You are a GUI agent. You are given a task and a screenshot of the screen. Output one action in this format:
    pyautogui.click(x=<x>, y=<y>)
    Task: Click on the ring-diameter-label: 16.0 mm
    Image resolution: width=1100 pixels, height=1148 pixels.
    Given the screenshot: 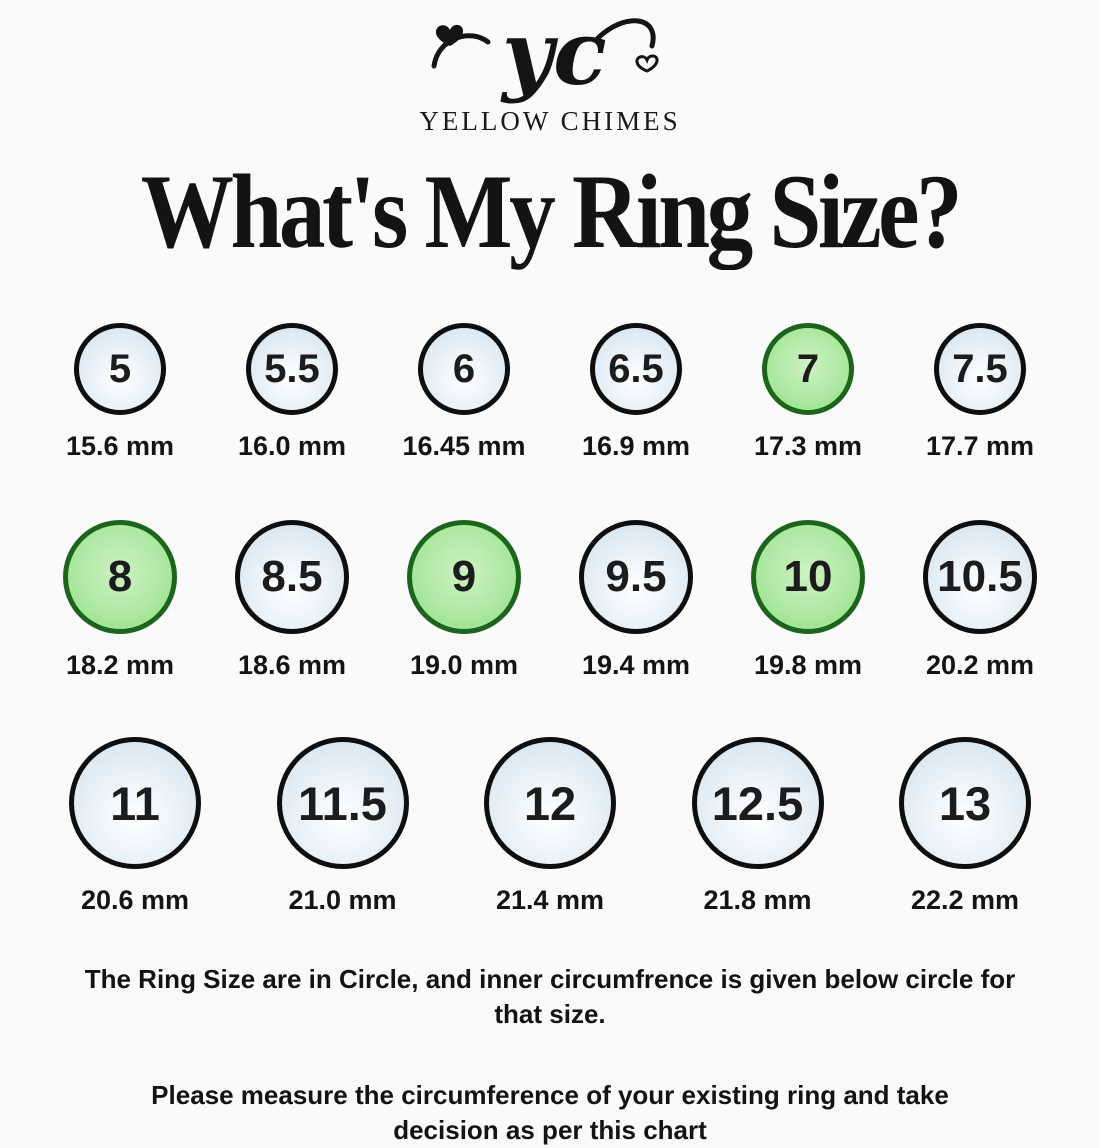 What is the action you would take?
    pyautogui.click(x=292, y=446)
    